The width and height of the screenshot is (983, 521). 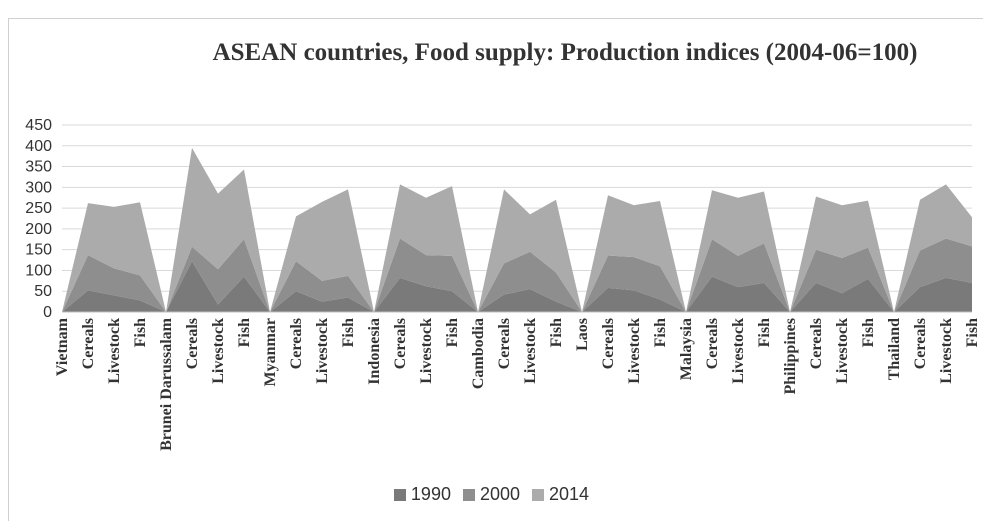 I want to click on x-tick-label: Brunei Darussalam, so click(x=166, y=384).